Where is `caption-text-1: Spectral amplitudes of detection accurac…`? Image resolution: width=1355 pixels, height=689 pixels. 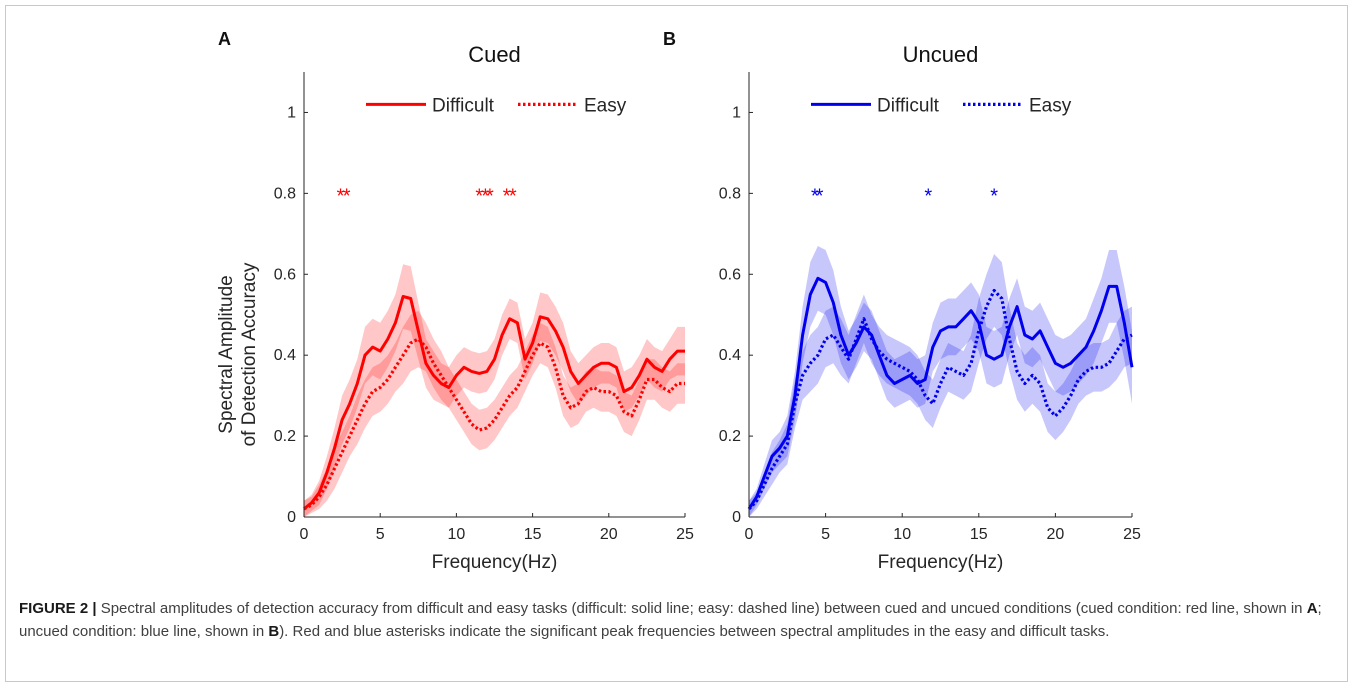 caption-text-1: Spectral amplitudes of detection accurac… is located at coordinates (701, 608).